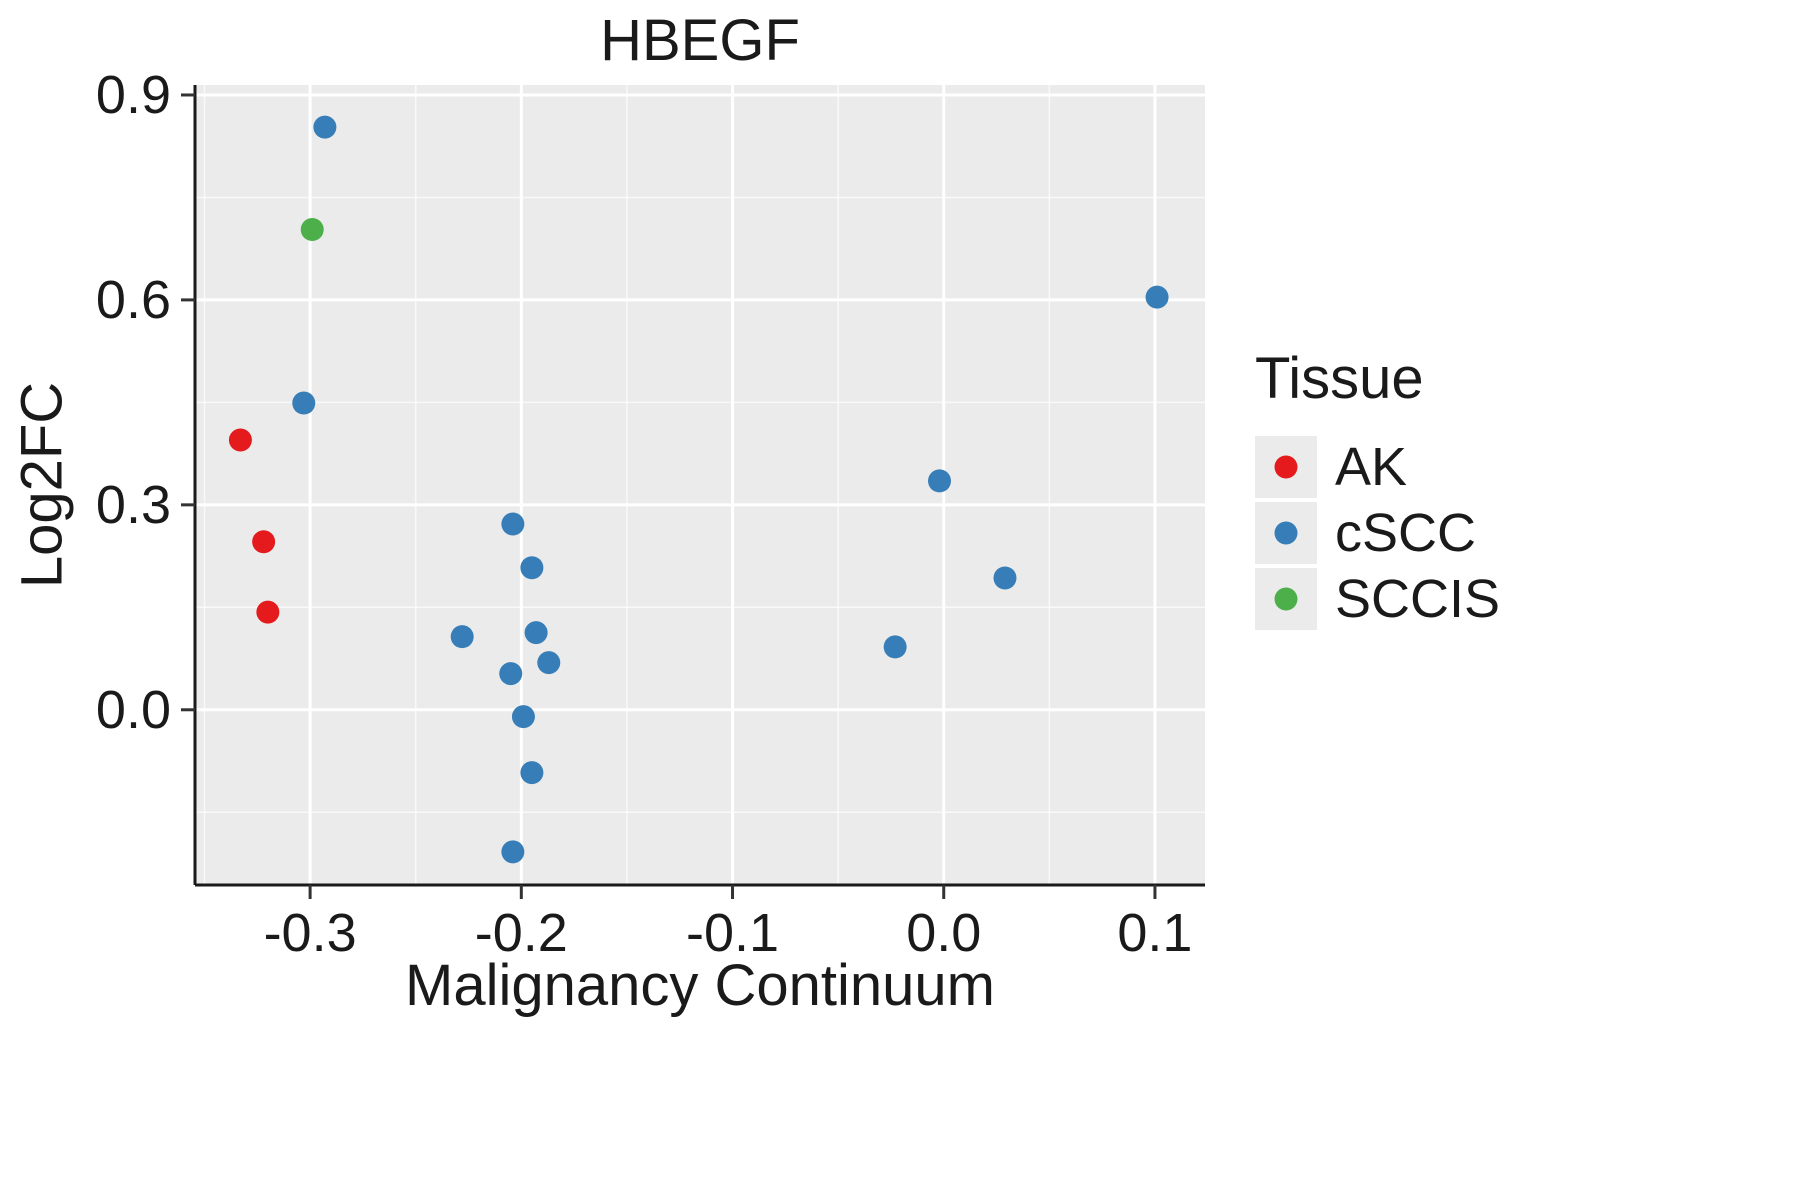 The width and height of the screenshot is (1800, 1200). I want to click on chart-title: HBEGF, so click(700, 40).